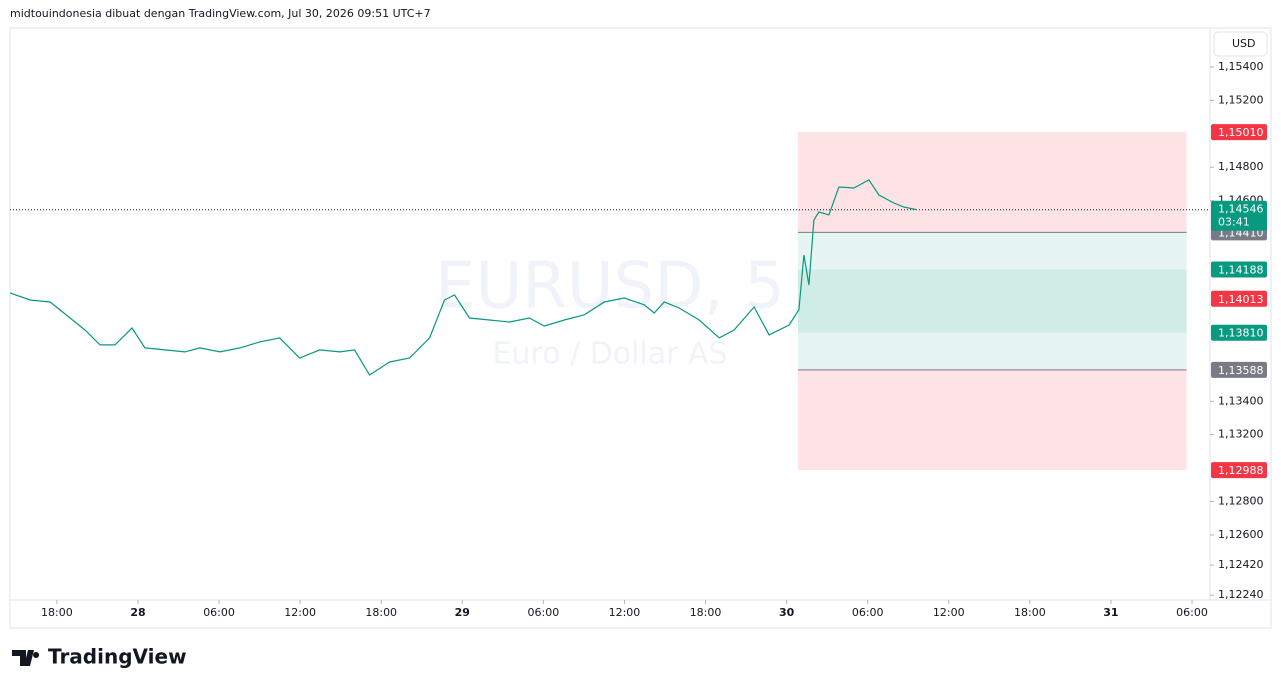  I want to click on watermark-subtitle: Euro / Dollar AS, so click(609, 354).